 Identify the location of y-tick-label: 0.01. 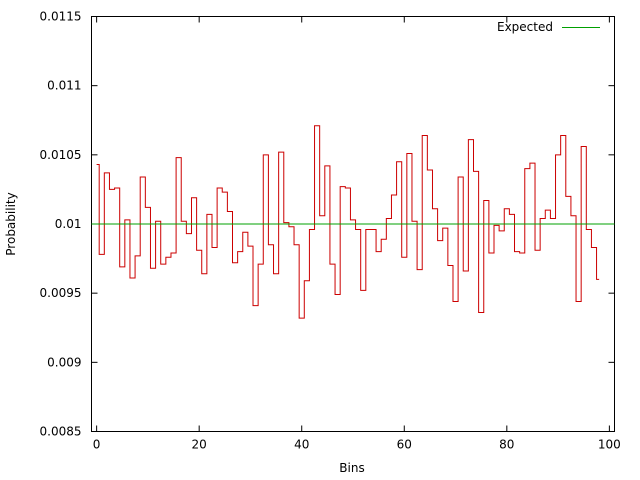
(68, 224).